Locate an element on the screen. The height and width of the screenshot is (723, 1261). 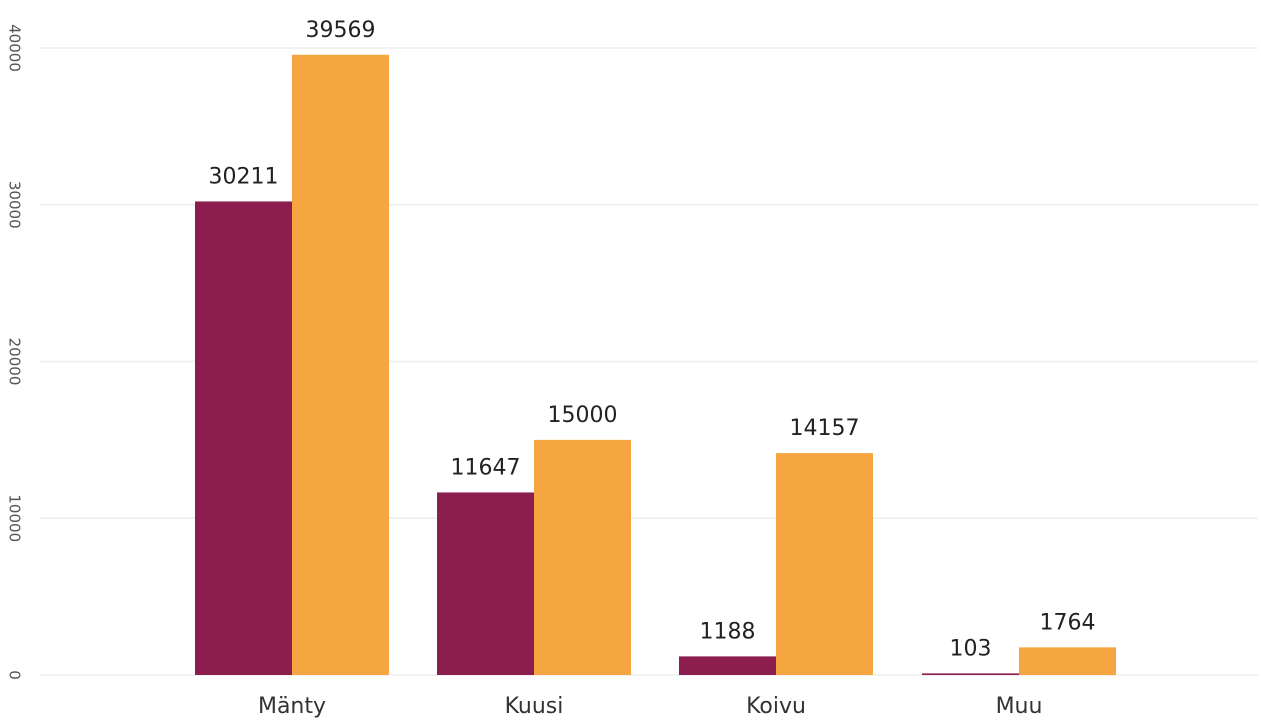
y-tick-label: 0 is located at coordinates (15, 675).